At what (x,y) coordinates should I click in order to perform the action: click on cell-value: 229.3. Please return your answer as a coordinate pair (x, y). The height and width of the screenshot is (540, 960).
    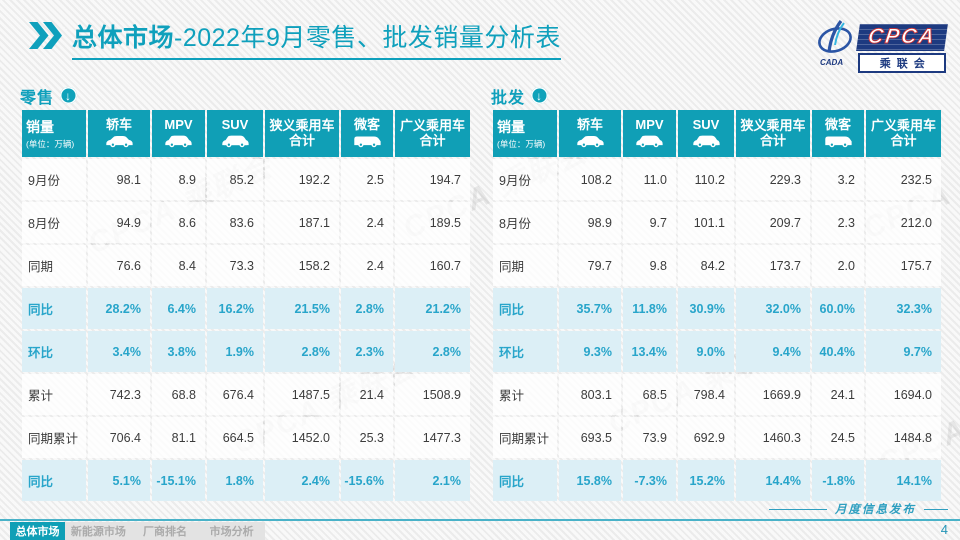
    Looking at the image, I should click on (773, 179).